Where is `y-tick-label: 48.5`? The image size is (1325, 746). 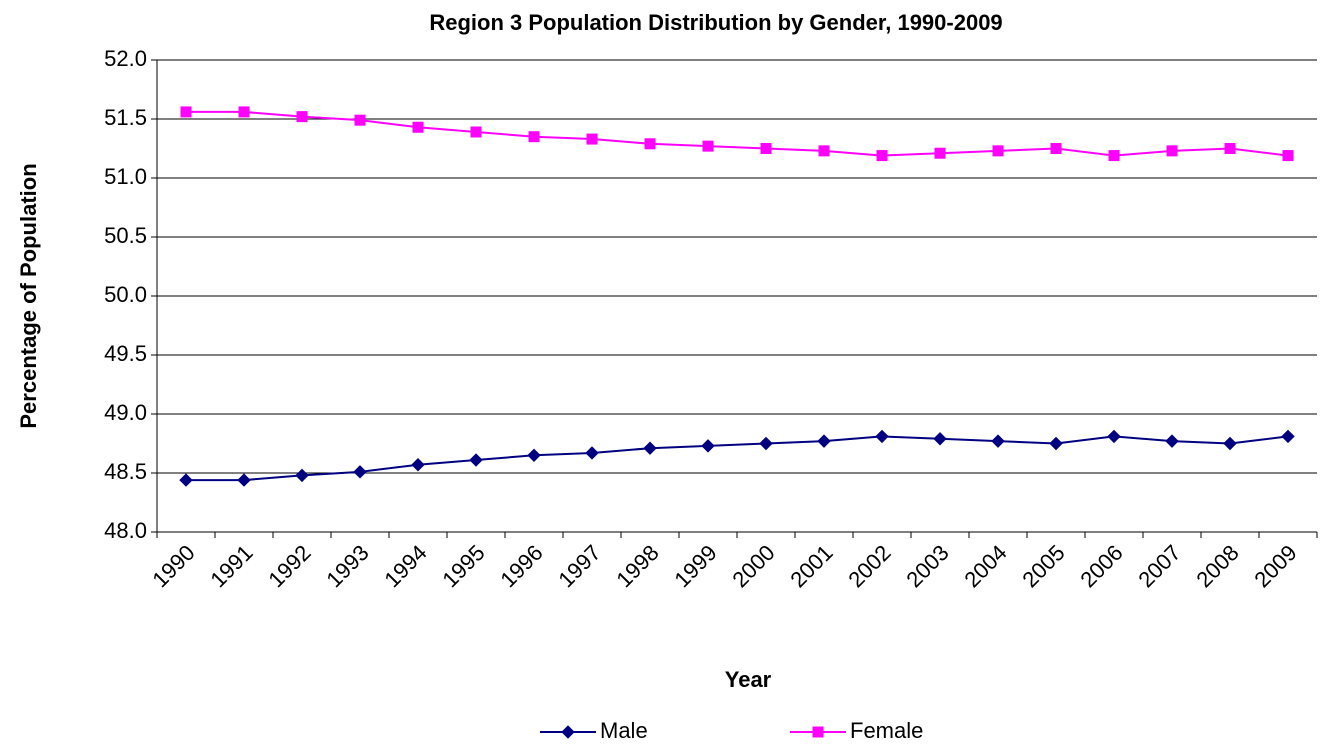 y-tick-label: 48.5 is located at coordinates (125, 471).